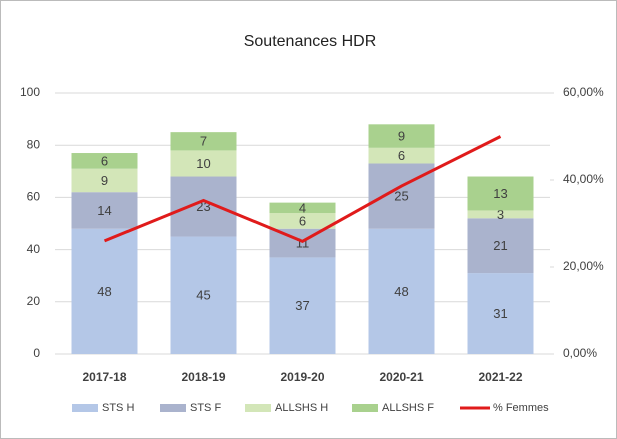 This screenshot has height=439, width=617. What do you see at coordinates (30, 92) in the screenshot?
I see `y-tick-label: 100` at bounding box center [30, 92].